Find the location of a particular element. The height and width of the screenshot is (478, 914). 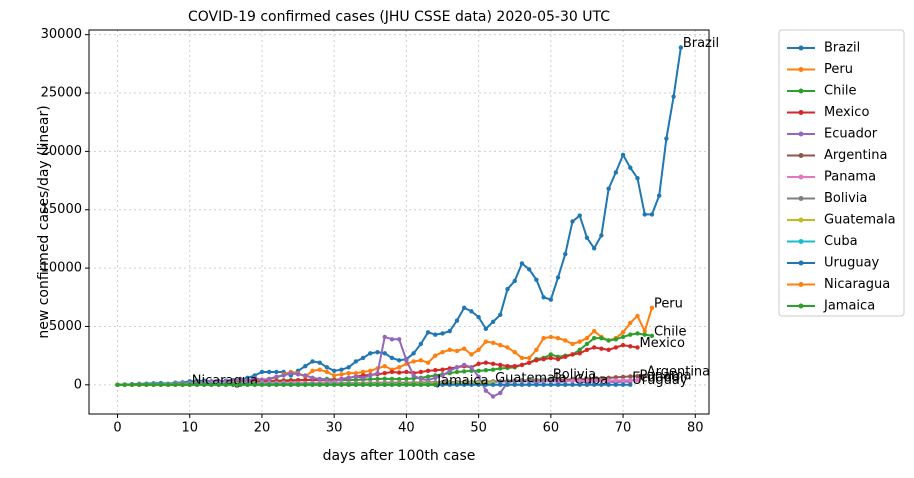

y-axis-label: new confirmed cases/day (linear) is located at coordinates (44, 221).